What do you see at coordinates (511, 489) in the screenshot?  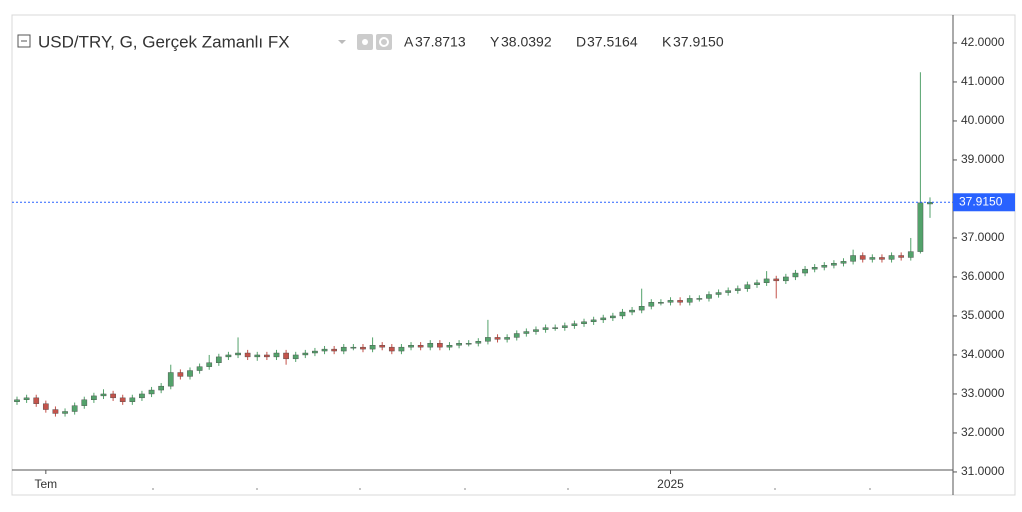 I see `x-minor-ticks` at bounding box center [511, 489].